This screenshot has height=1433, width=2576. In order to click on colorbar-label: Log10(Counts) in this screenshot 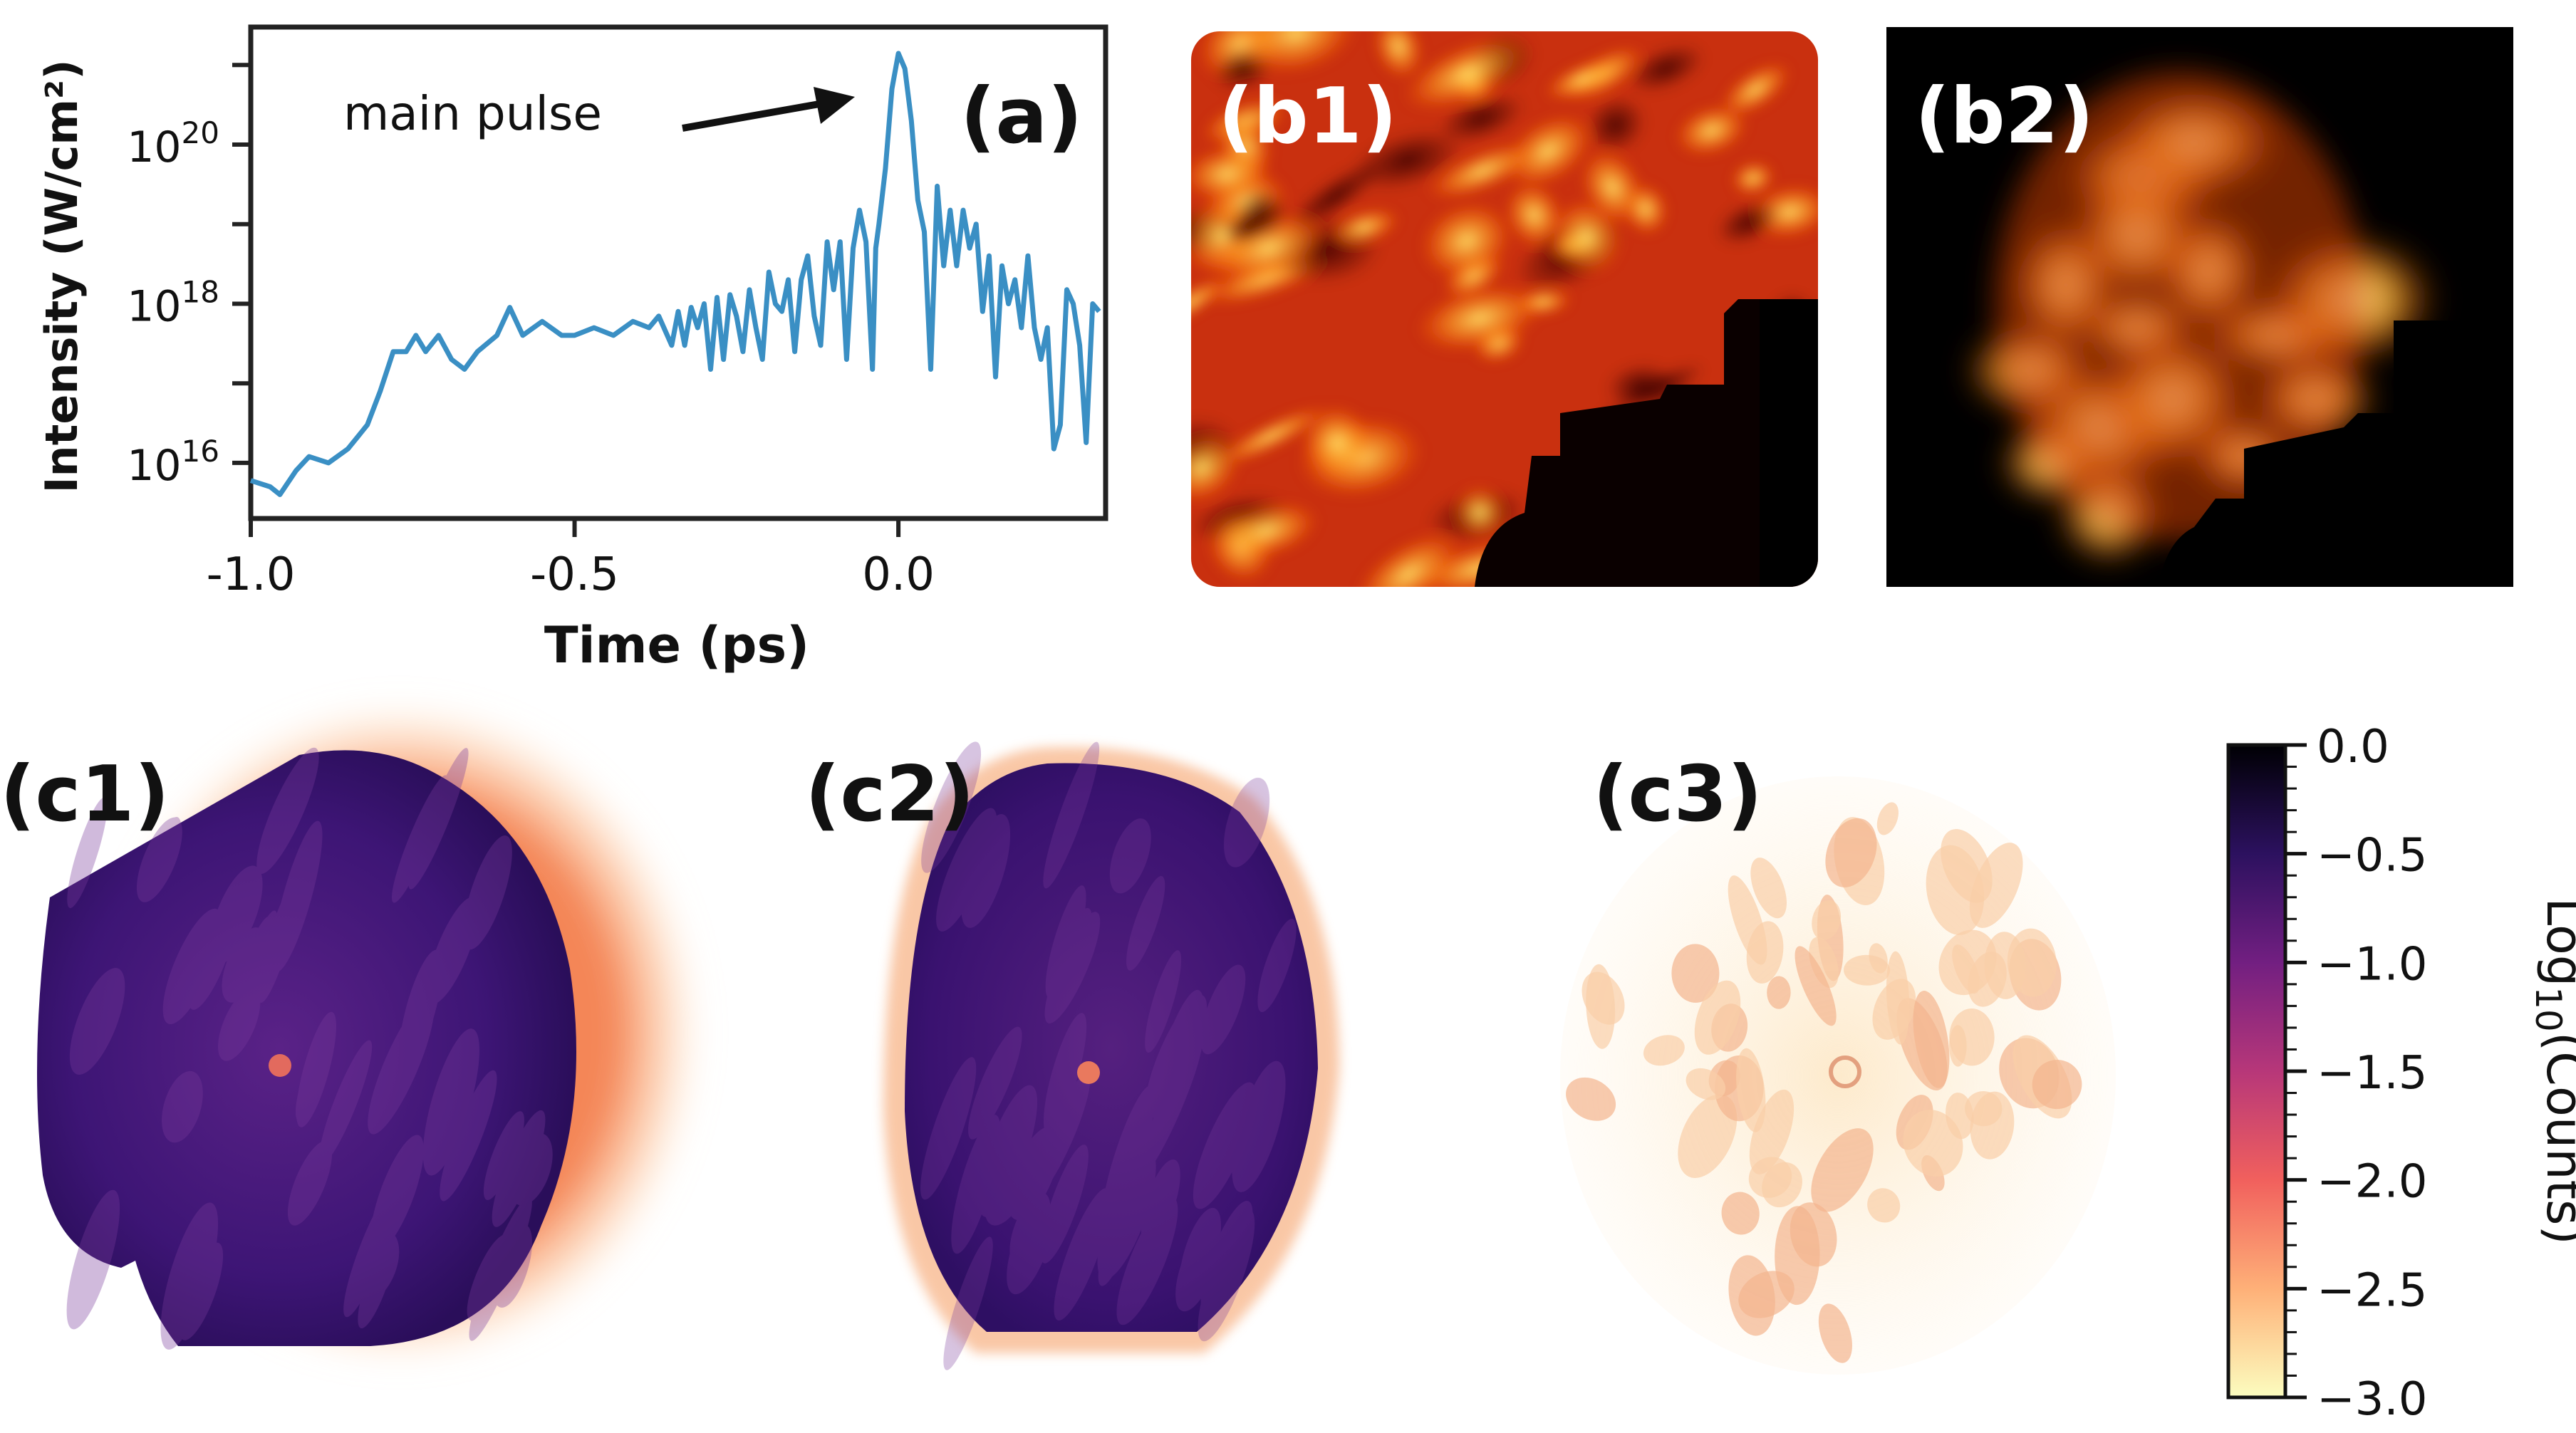, I will do `click(2552, 1071)`.